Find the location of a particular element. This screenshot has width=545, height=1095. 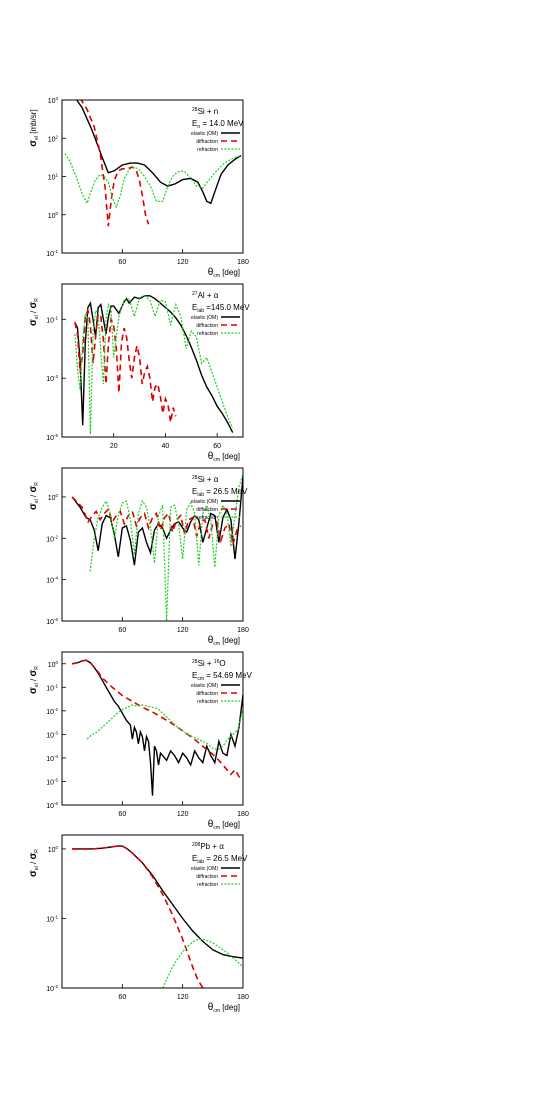

reaction-label: 27Al + α is located at coordinates (205, 295).